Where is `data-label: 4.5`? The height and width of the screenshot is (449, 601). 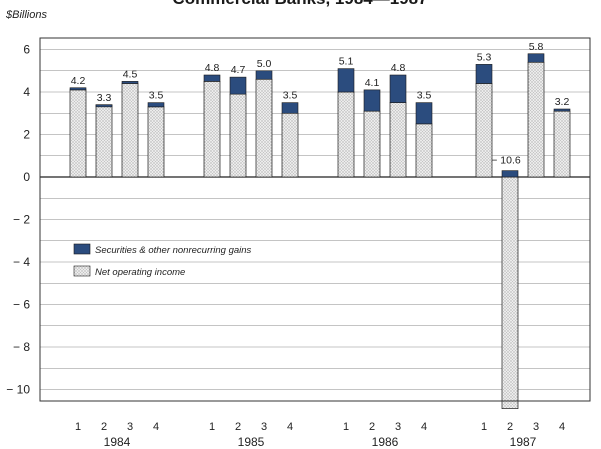 data-label: 4.5 is located at coordinates (130, 74).